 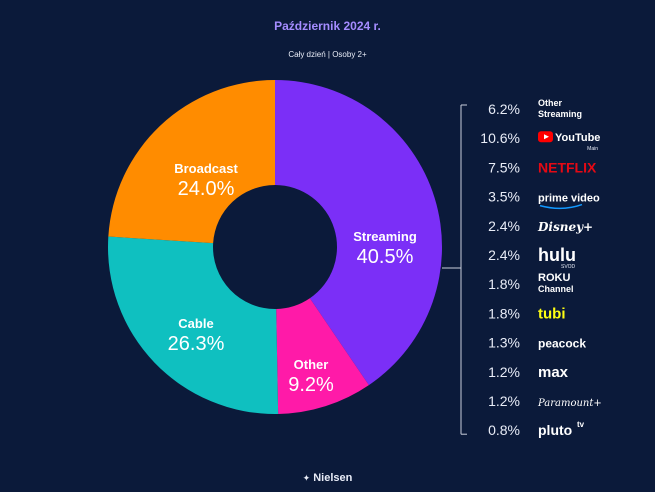 I want to click on breakdown-value-roku-channel: 1.8%, so click(x=504, y=284).